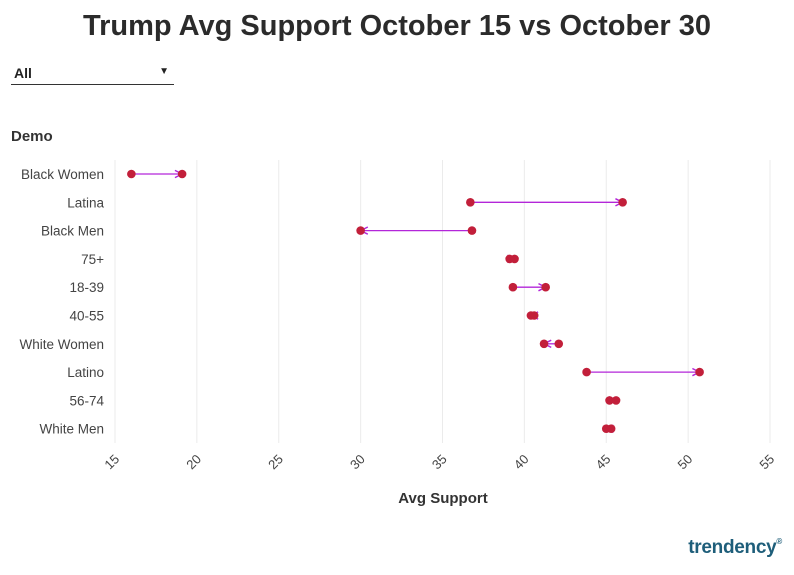 The width and height of the screenshot is (794, 575). What do you see at coordinates (357, 461) in the screenshot?
I see `x-tick-label: 30` at bounding box center [357, 461].